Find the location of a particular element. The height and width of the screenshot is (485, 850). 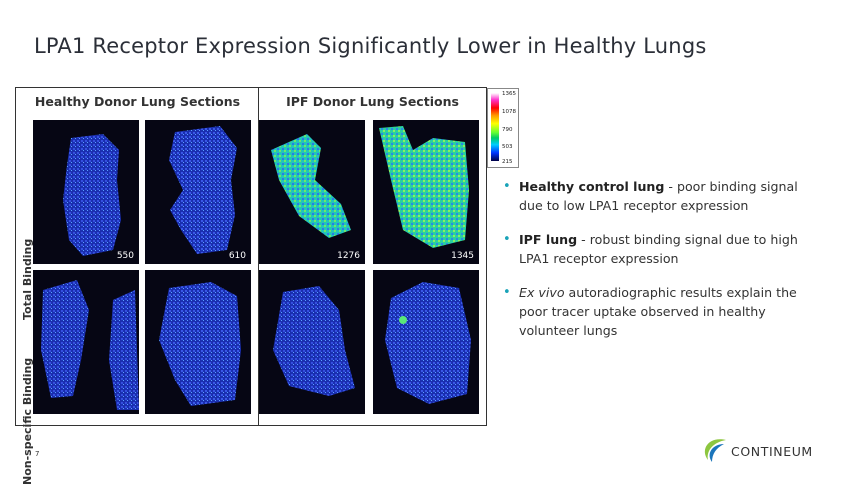

scale-label: 1365 is located at coordinates (509, 94).